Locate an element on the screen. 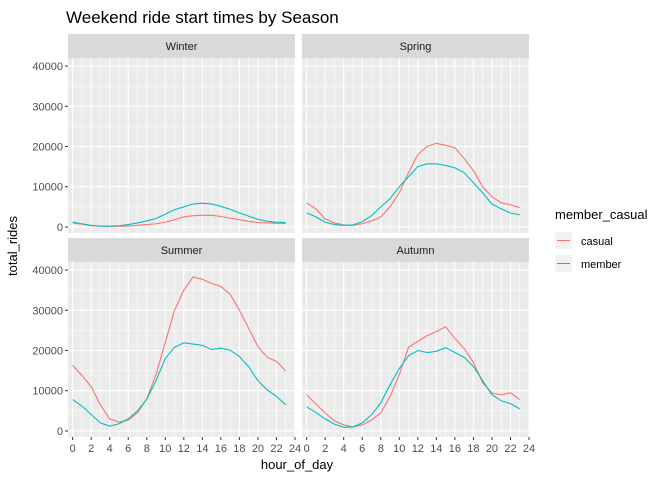 The height and width of the screenshot is (480, 672). chart-title: Weekend ride start times by Season is located at coordinates (202, 17).